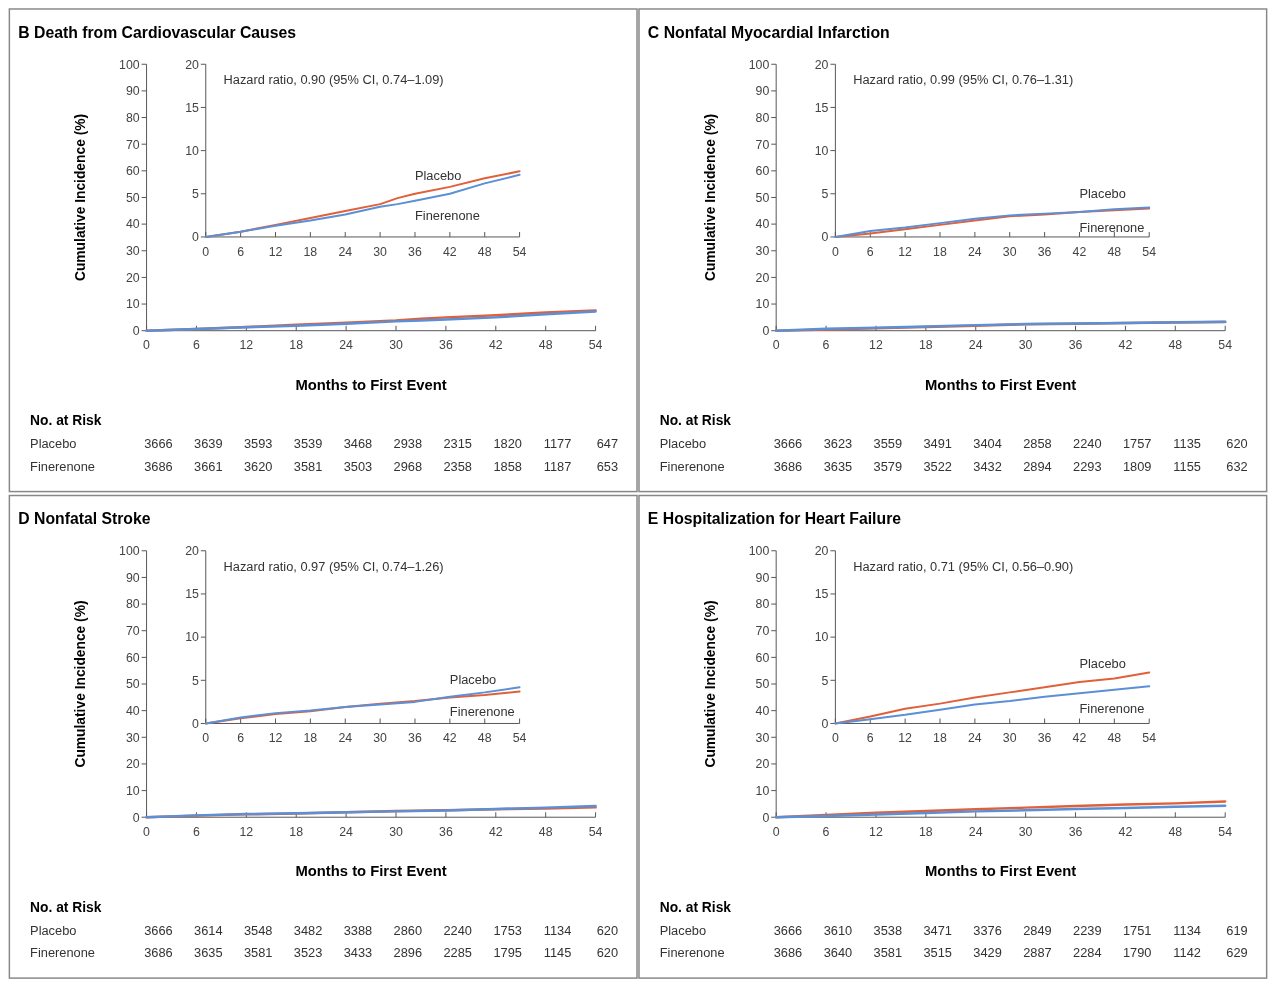 The height and width of the screenshot is (990, 1278). Describe the element at coordinates (963, 566) in the screenshot. I see `annotation: Hazard ratio, 0.71 (95% CI, 0.56–0.90)` at that location.